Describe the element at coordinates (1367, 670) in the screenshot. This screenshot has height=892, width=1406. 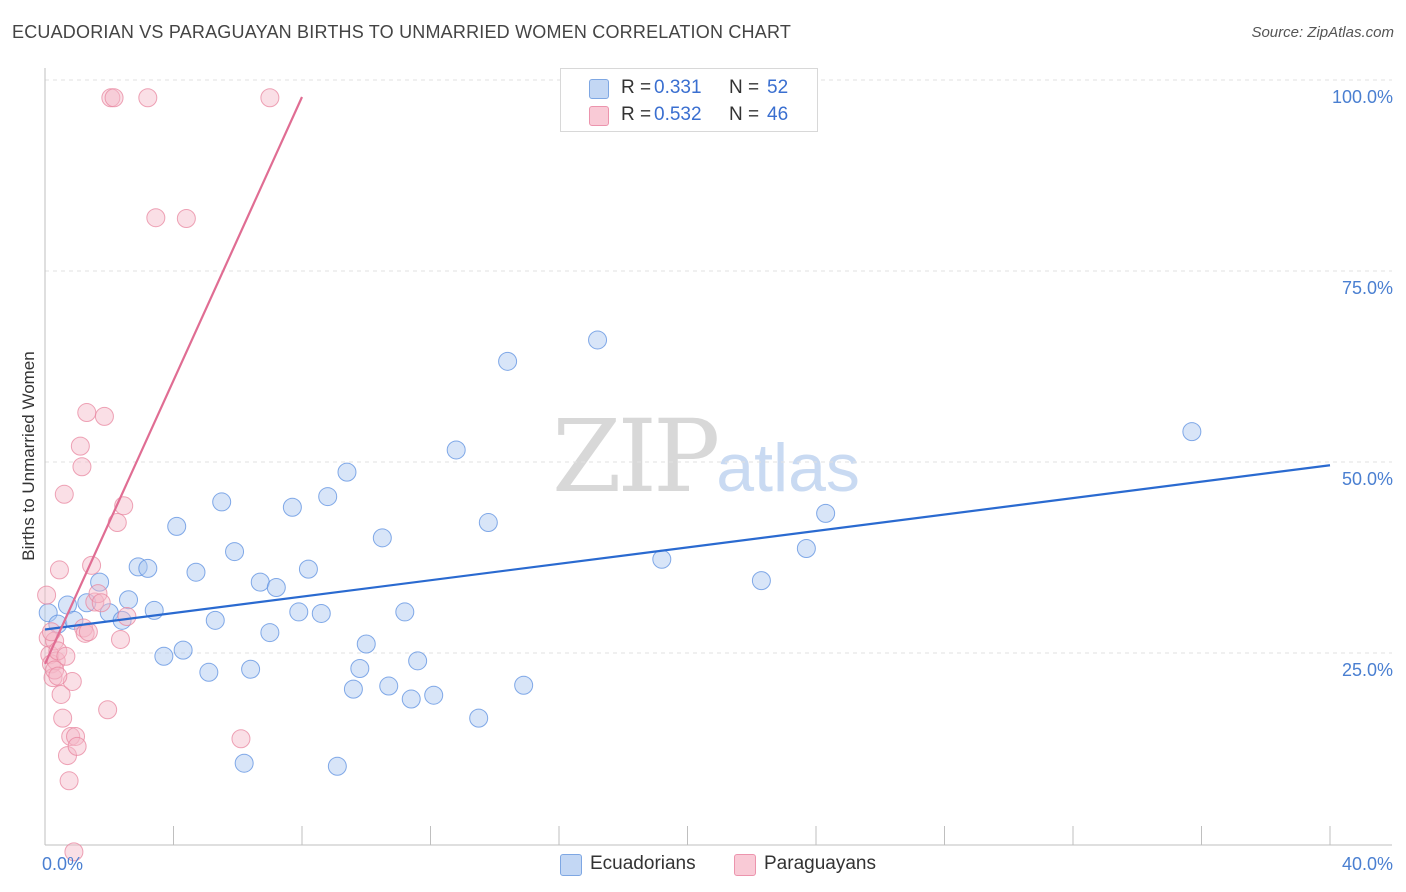
I see `y-tick-label: 25.0%` at that location.